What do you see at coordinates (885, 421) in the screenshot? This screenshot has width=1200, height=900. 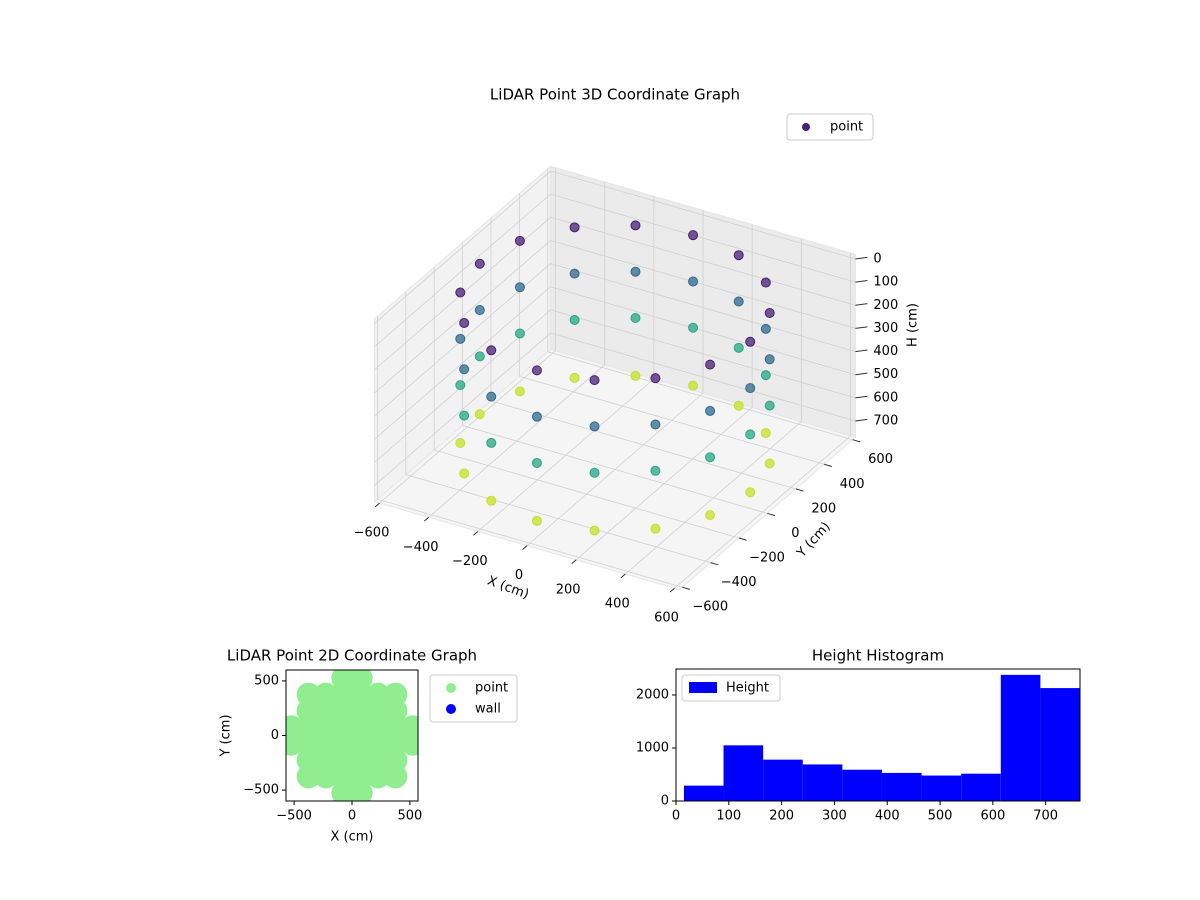 I see `z-tick-label: 700` at bounding box center [885, 421].